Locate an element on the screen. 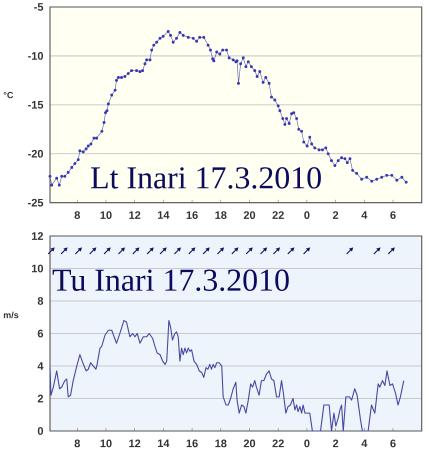  text: Lt Inari 17.3.2010 is located at coordinates (206, 178).